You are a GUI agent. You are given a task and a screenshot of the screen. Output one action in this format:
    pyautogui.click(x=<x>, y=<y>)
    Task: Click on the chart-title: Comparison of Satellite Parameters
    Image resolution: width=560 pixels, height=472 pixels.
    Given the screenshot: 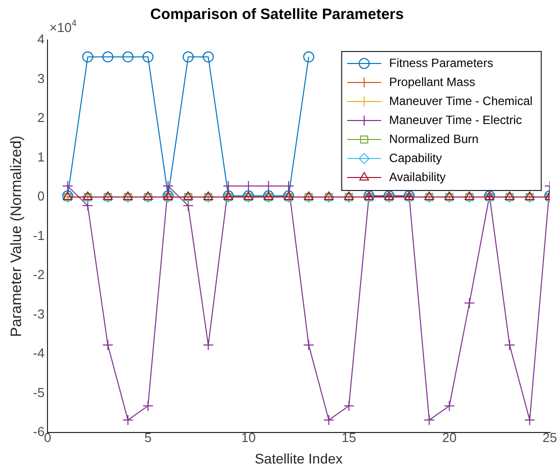 What is the action you would take?
    pyautogui.click(x=277, y=15)
    